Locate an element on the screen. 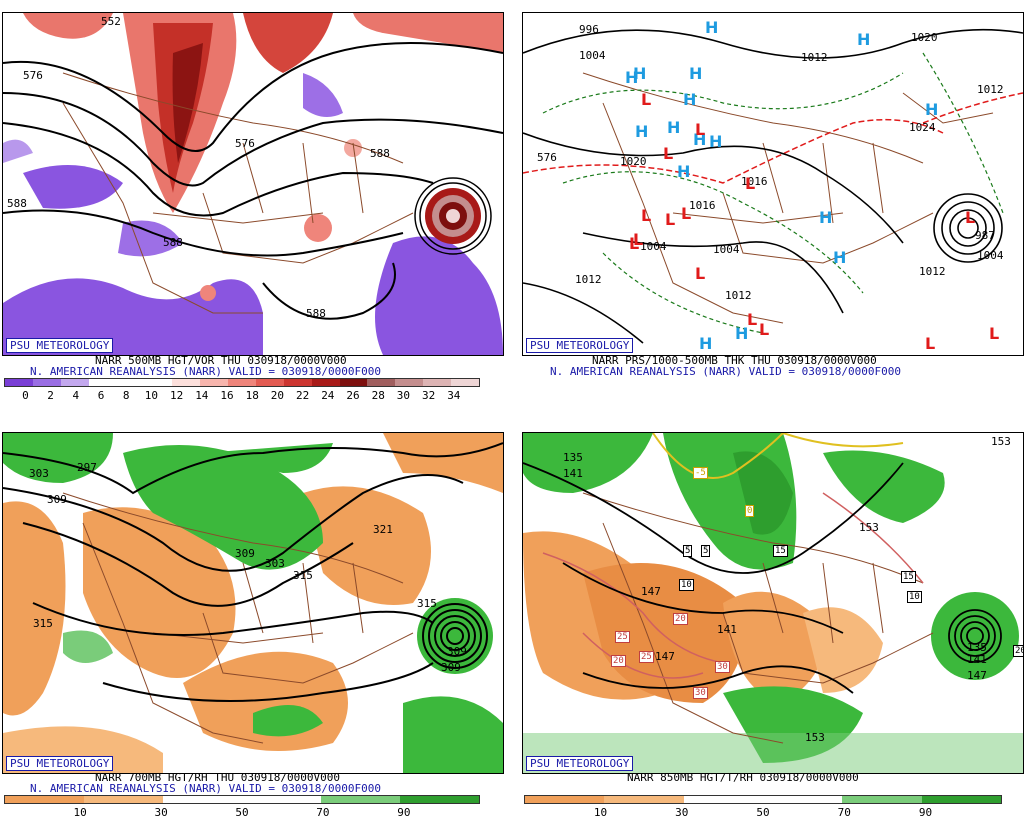 The width and height of the screenshot is (1024, 819). colorbar-tick-label: 20 is located at coordinates (277, 395).